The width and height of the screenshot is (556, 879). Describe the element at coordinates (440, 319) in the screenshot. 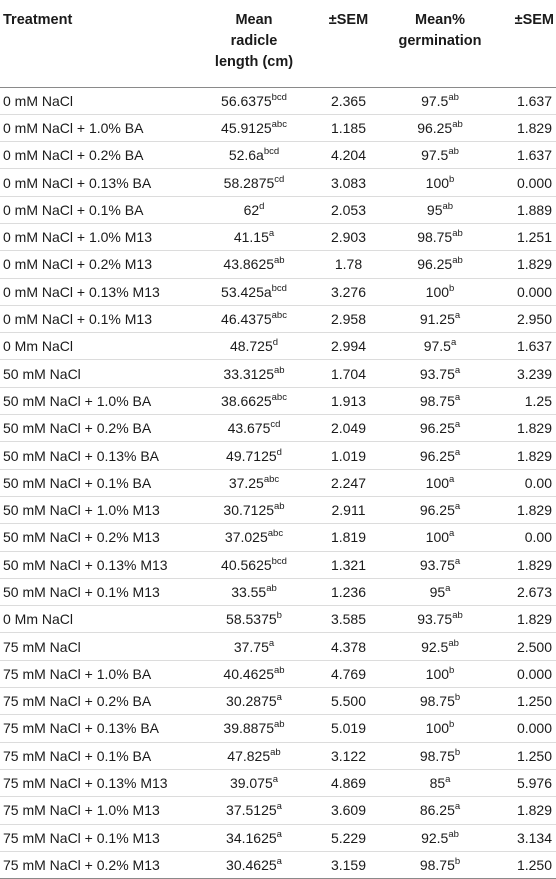

I see `germination-cell: 91.25a` at that location.